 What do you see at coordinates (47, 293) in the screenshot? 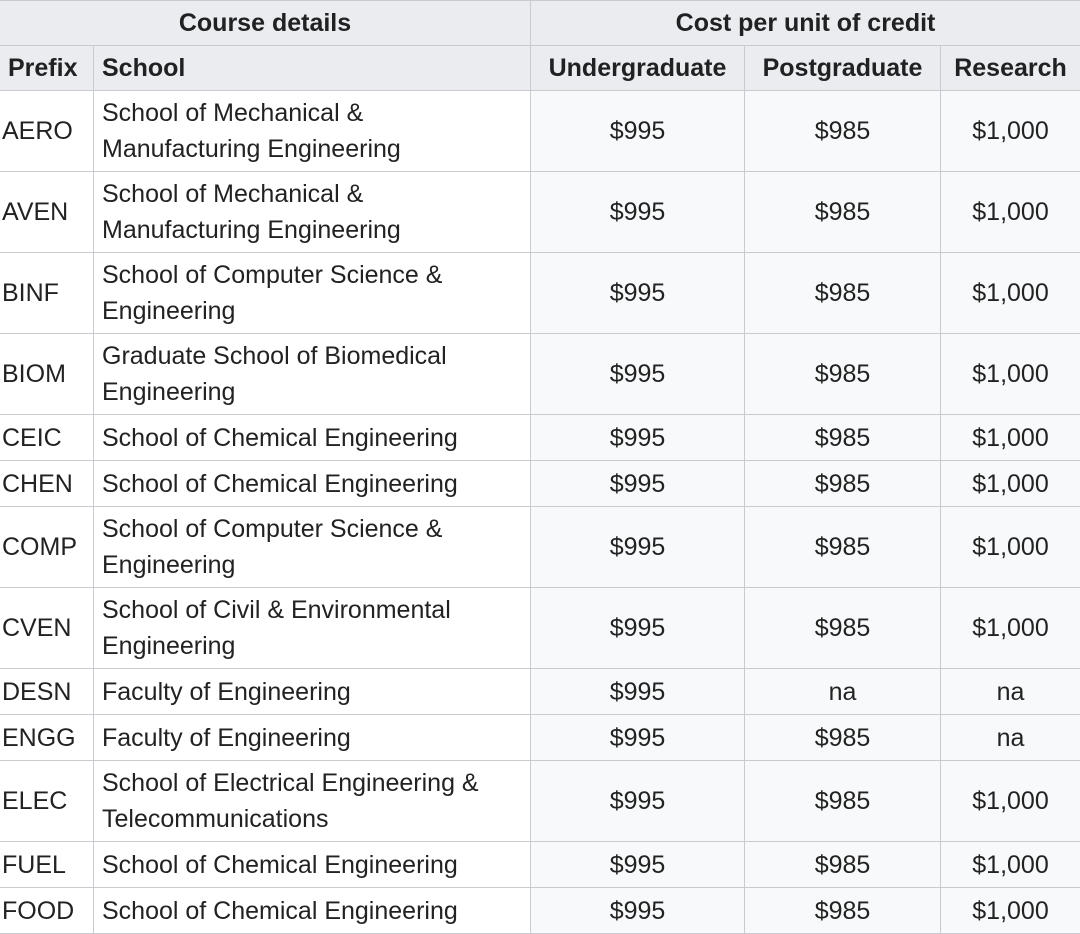
I see `prefix-cell: BINF` at bounding box center [47, 293].